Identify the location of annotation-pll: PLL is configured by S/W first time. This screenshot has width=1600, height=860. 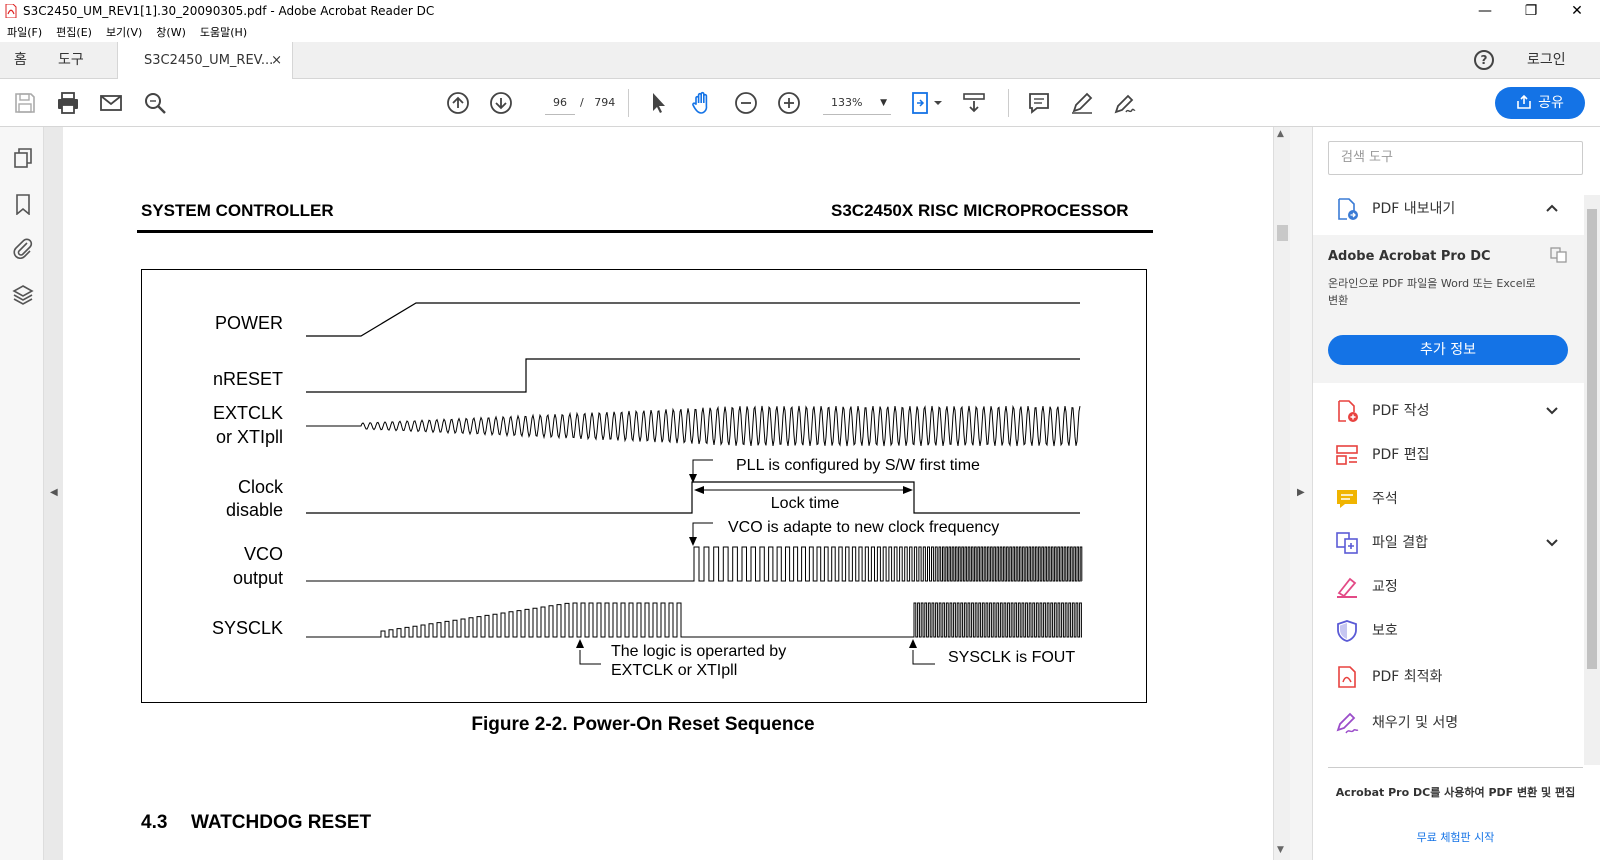
(858, 465).